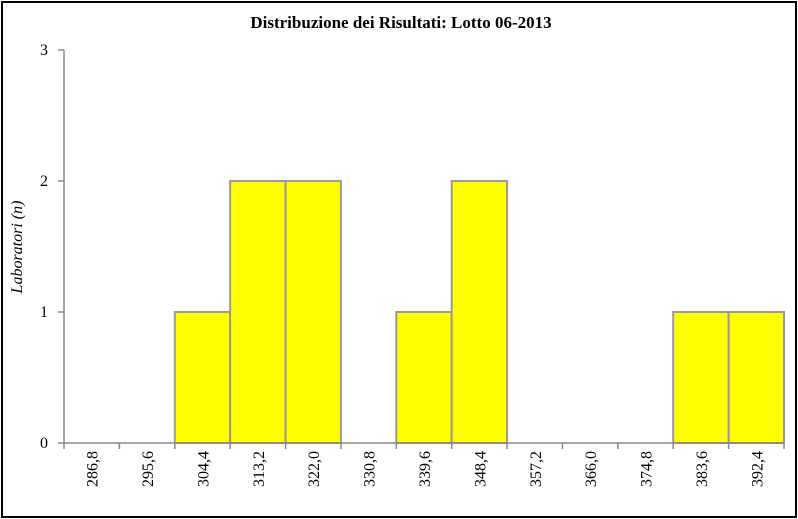 This screenshot has height=519, width=798. Describe the element at coordinates (259, 469) in the screenshot. I see `x-tick-label: 313,2` at that location.